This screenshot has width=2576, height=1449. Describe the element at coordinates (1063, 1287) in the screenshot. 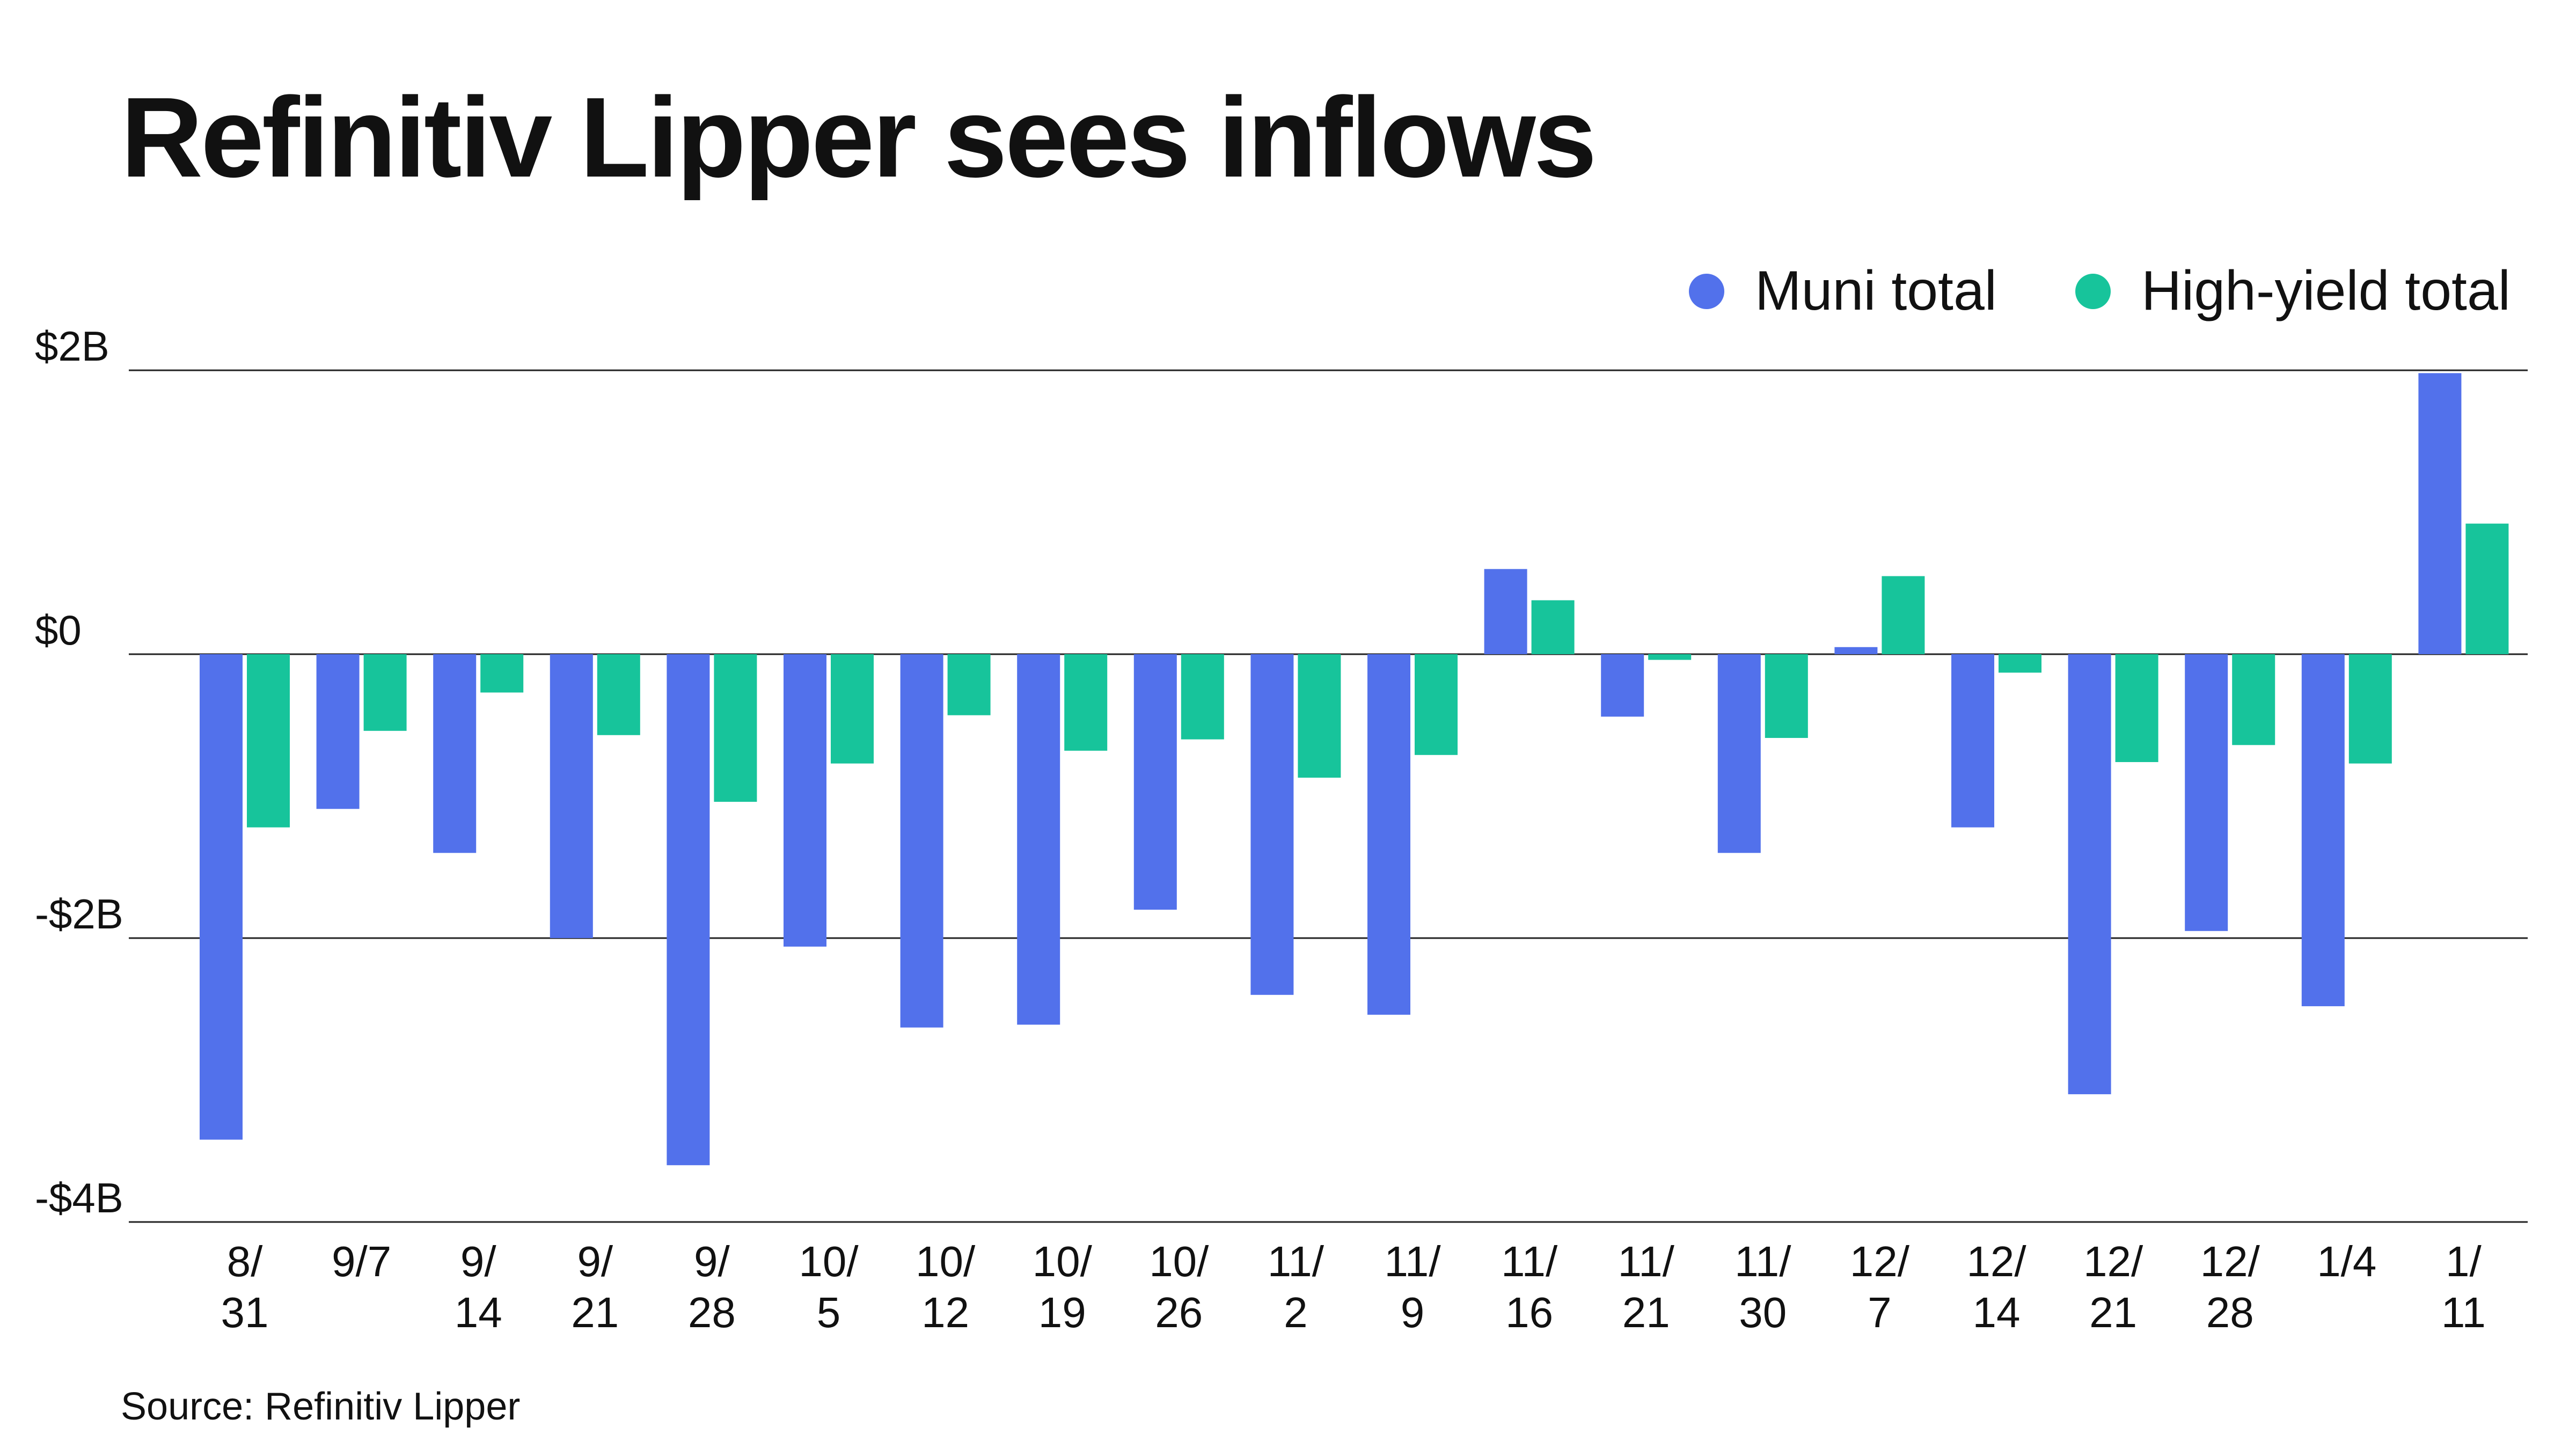

I see `x-tick-label: 10/19` at that location.